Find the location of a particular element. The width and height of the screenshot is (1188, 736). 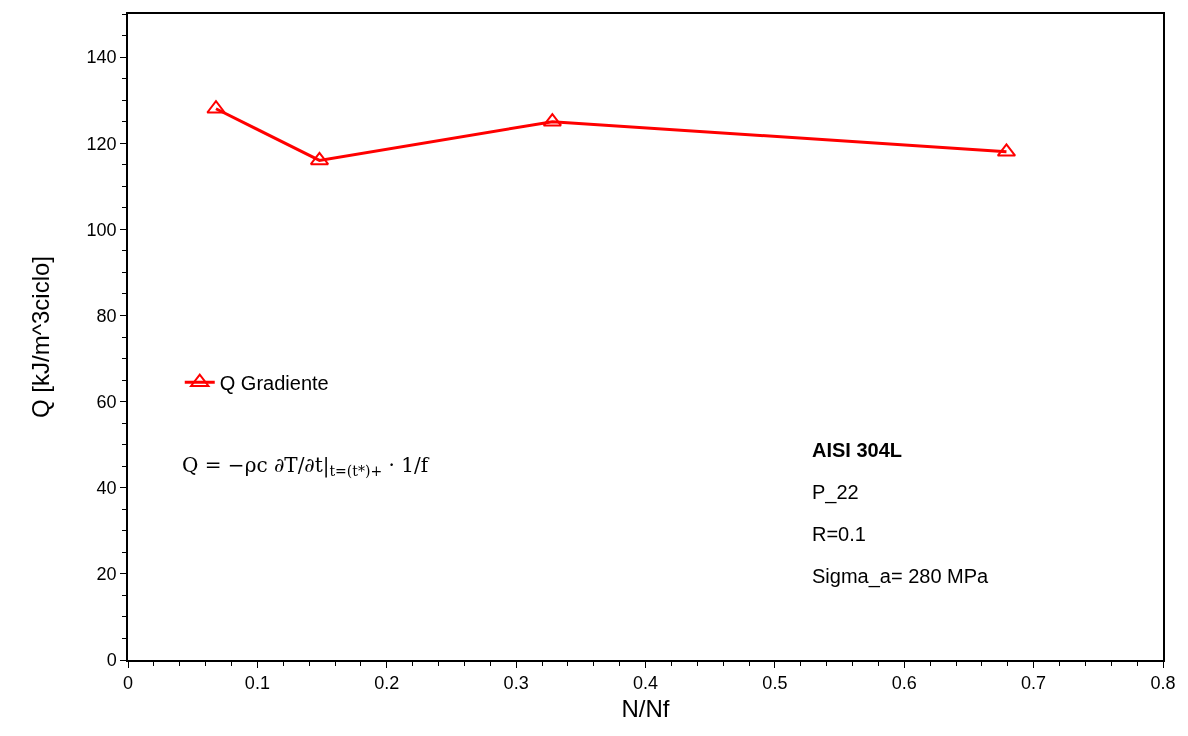

x-tick-label: 0.2 is located at coordinates (387, 683).